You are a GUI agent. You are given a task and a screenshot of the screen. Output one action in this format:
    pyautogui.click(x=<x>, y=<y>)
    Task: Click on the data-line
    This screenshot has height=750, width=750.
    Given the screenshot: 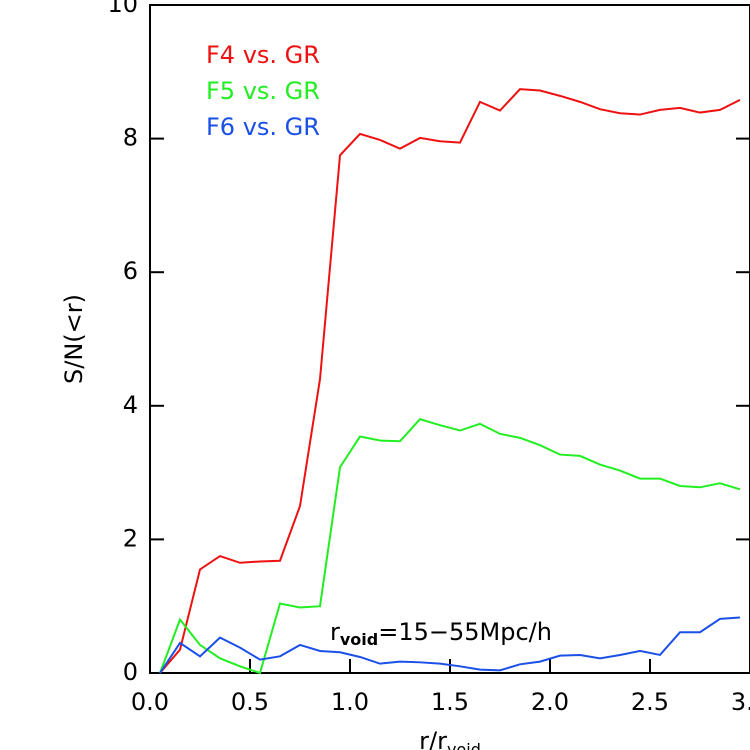 What is the action you would take?
    pyautogui.click(x=450, y=645)
    